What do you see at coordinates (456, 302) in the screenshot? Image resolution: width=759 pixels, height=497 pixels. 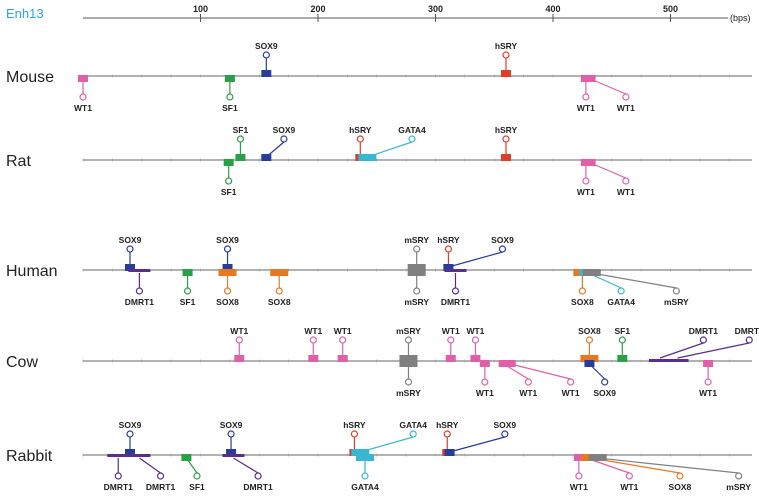 I see `site-label: DMRT1` at bounding box center [456, 302].